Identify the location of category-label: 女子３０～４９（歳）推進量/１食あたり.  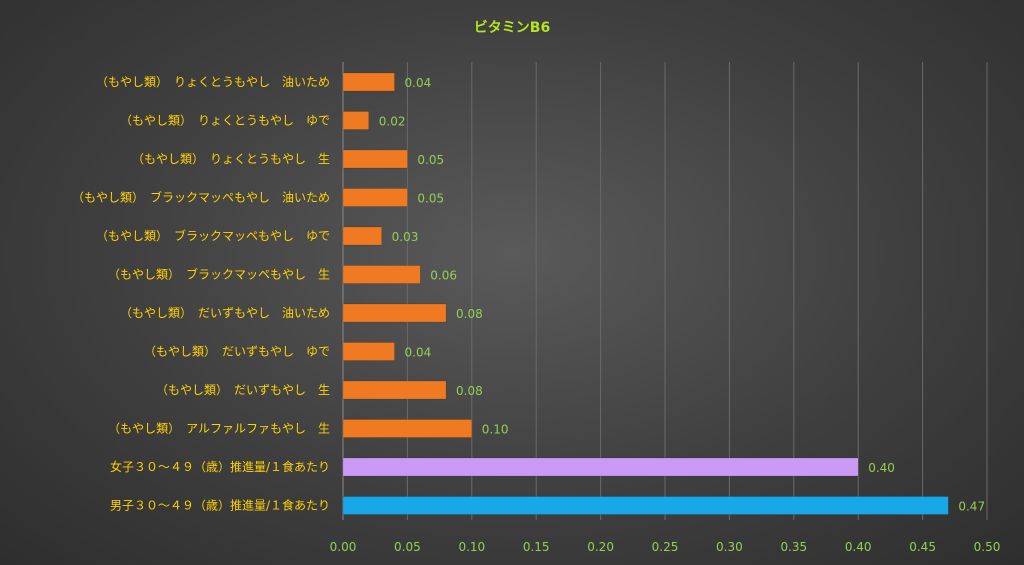
(220, 466).